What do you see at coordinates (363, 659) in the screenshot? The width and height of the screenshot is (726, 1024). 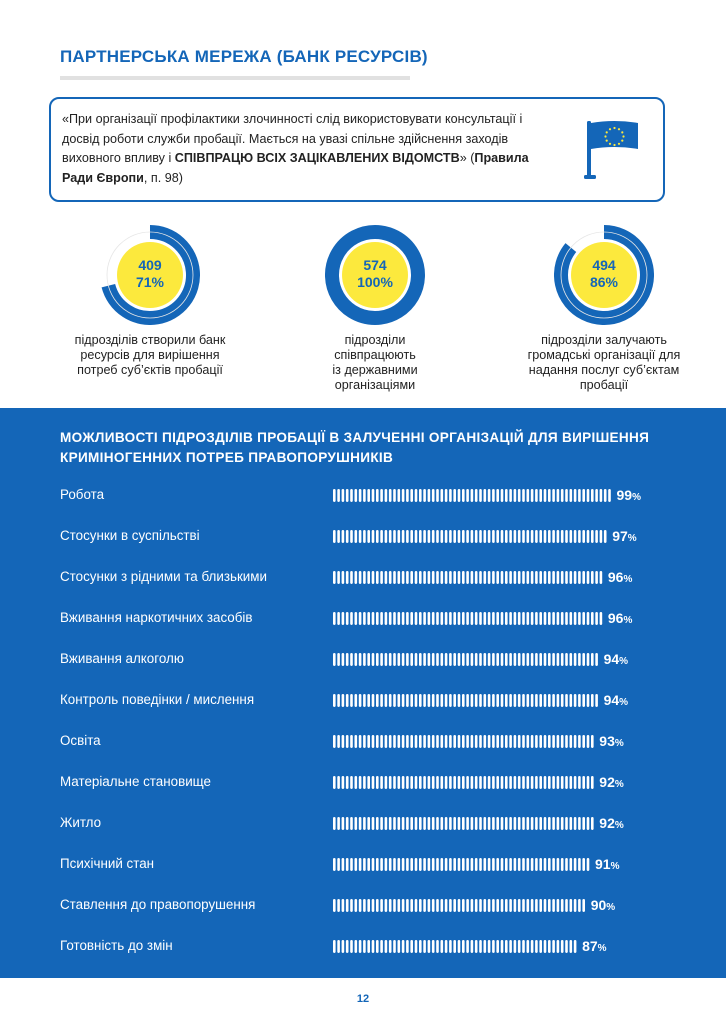 I see `chart-row: Вживання алкоголю 94%` at bounding box center [363, 659].